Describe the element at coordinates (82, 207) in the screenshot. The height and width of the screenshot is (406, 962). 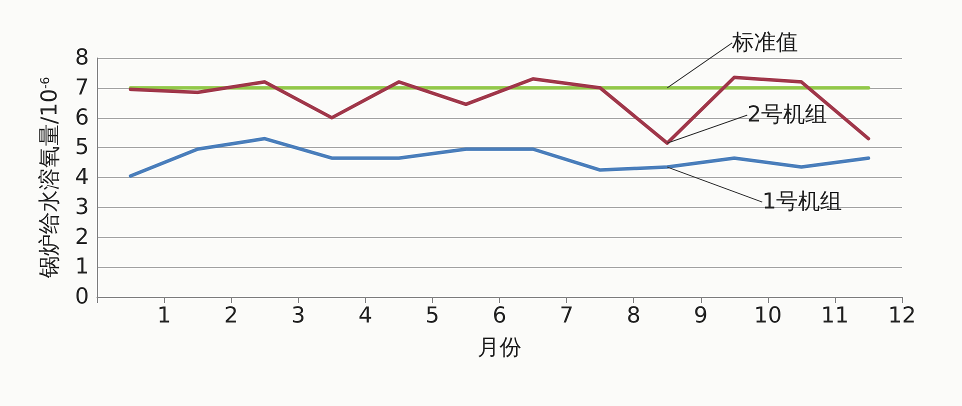
I see `y-tick-label: 3` at that location.